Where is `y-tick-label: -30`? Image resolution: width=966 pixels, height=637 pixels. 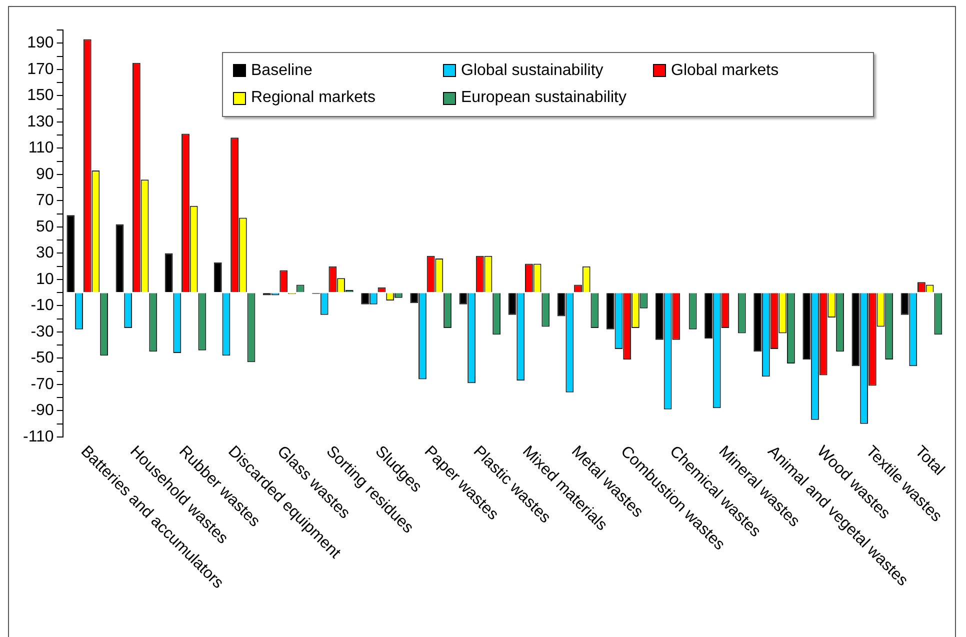 y-tick-label: -30 is located at coordinates (42, 331).